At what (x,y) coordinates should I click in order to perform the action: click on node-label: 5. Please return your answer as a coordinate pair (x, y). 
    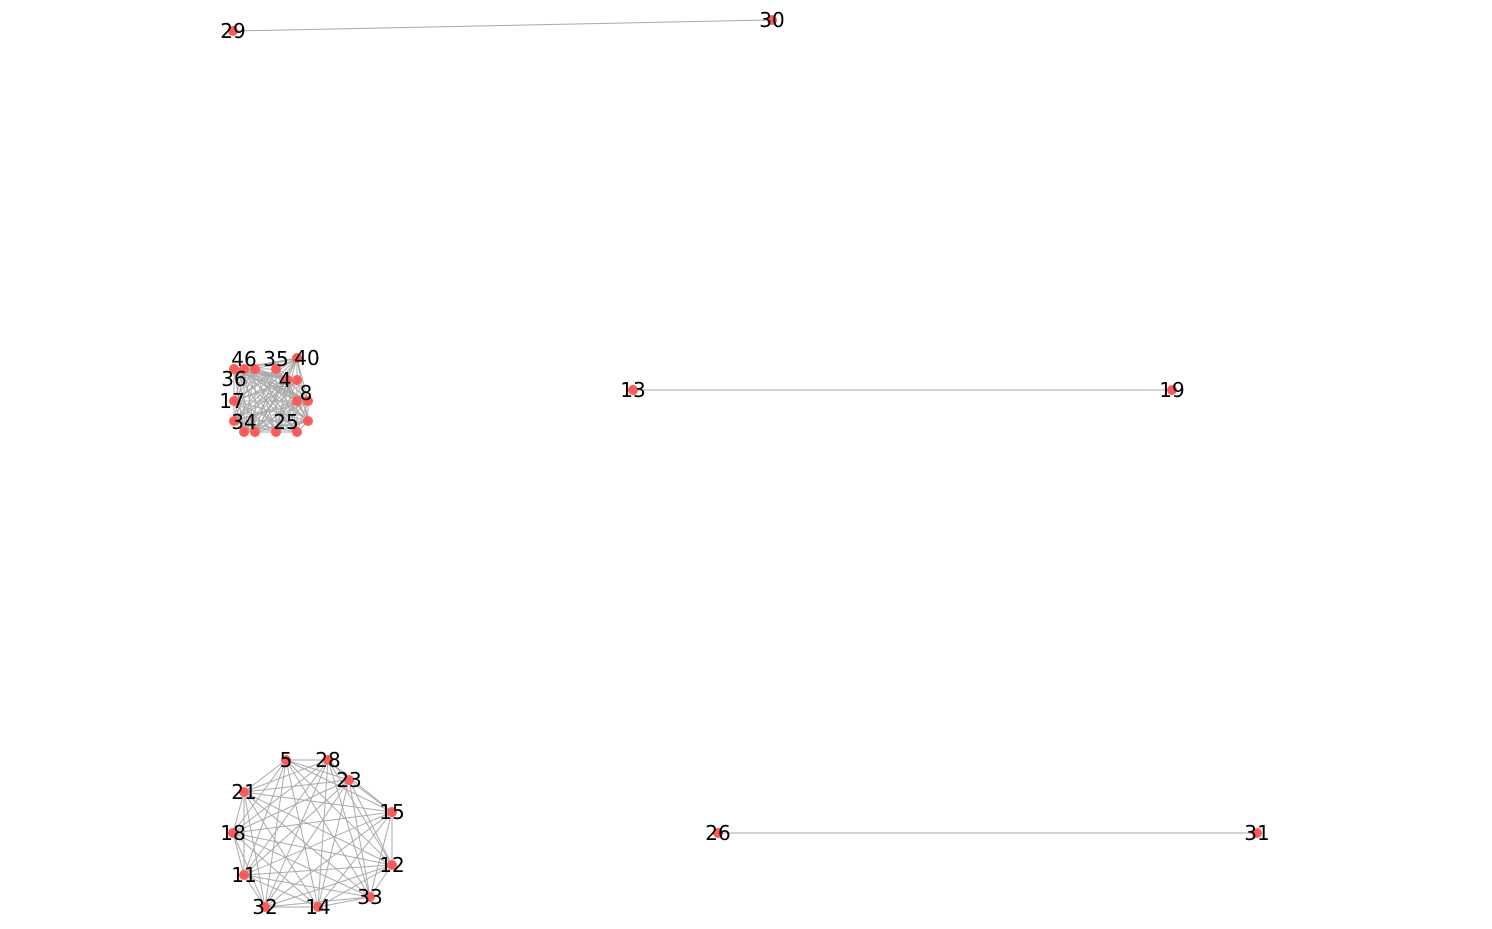
    Looking at the image, I should click on (286, 760).